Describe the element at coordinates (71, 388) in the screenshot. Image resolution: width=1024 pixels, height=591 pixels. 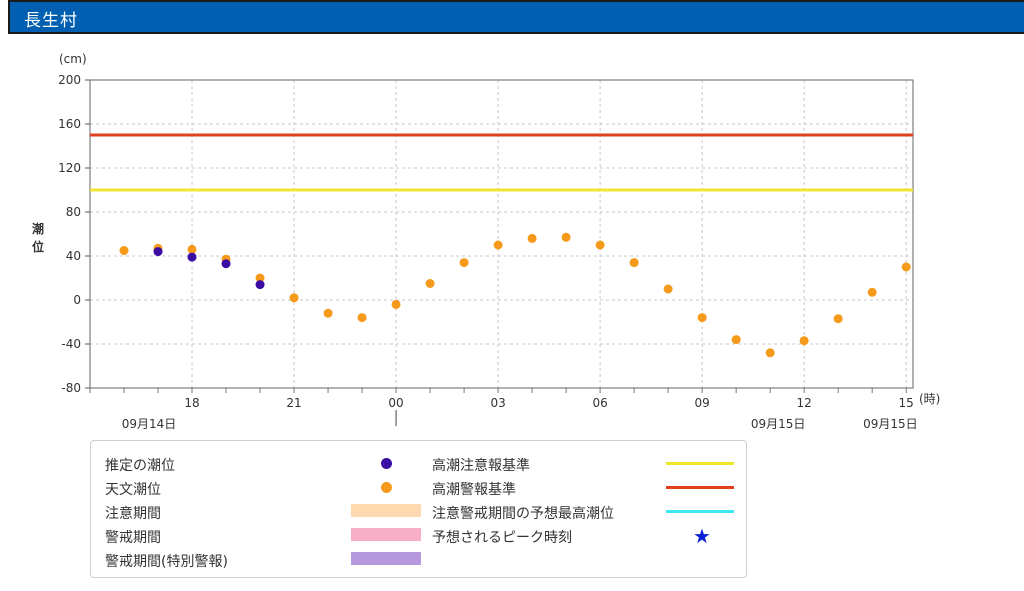
I see `y-tick-label: -80` at that location.